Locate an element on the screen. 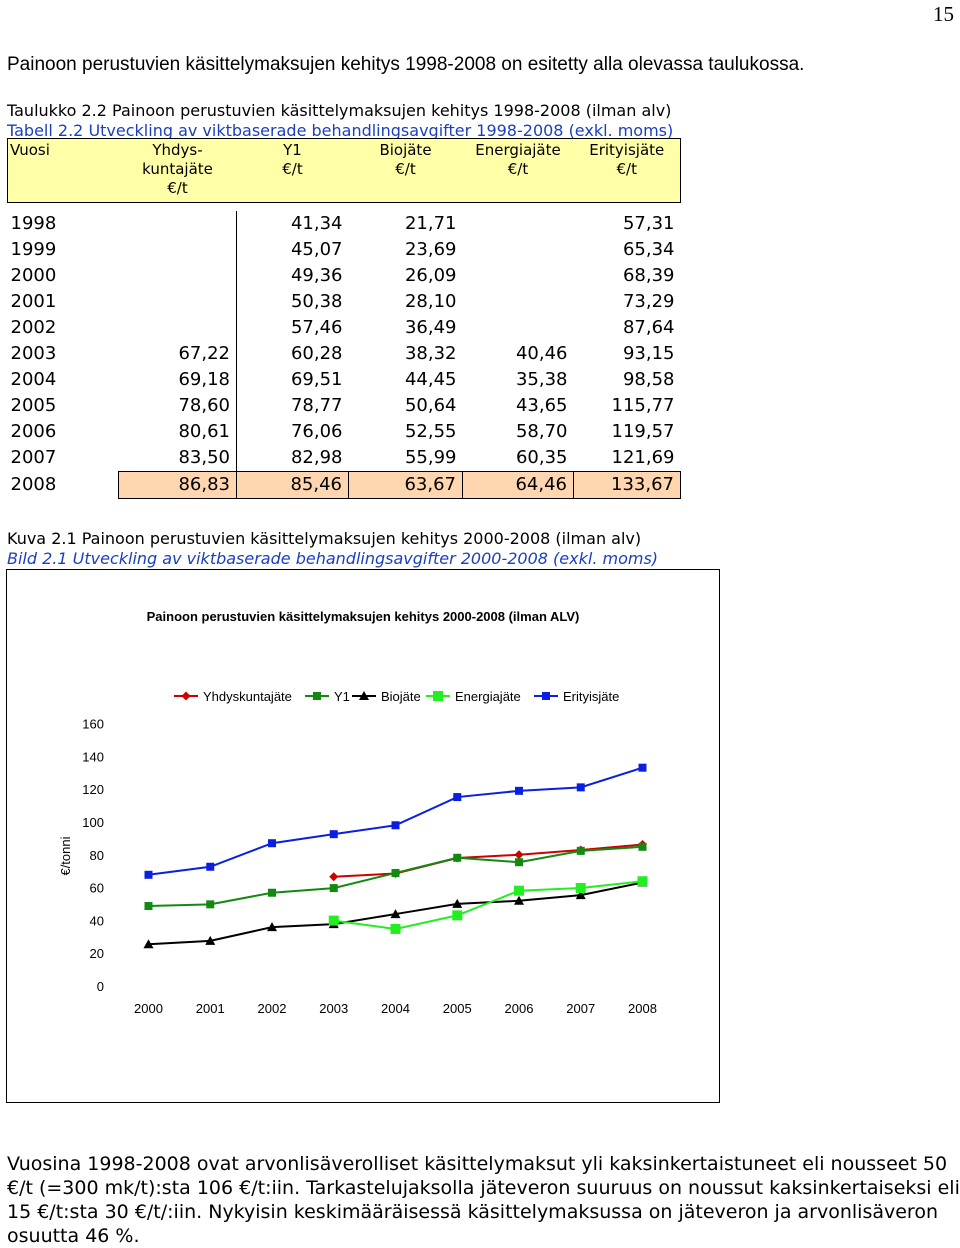 The image size is (960, 1248). y-axis-label: €/tonni is located at coordinates (65, 855).